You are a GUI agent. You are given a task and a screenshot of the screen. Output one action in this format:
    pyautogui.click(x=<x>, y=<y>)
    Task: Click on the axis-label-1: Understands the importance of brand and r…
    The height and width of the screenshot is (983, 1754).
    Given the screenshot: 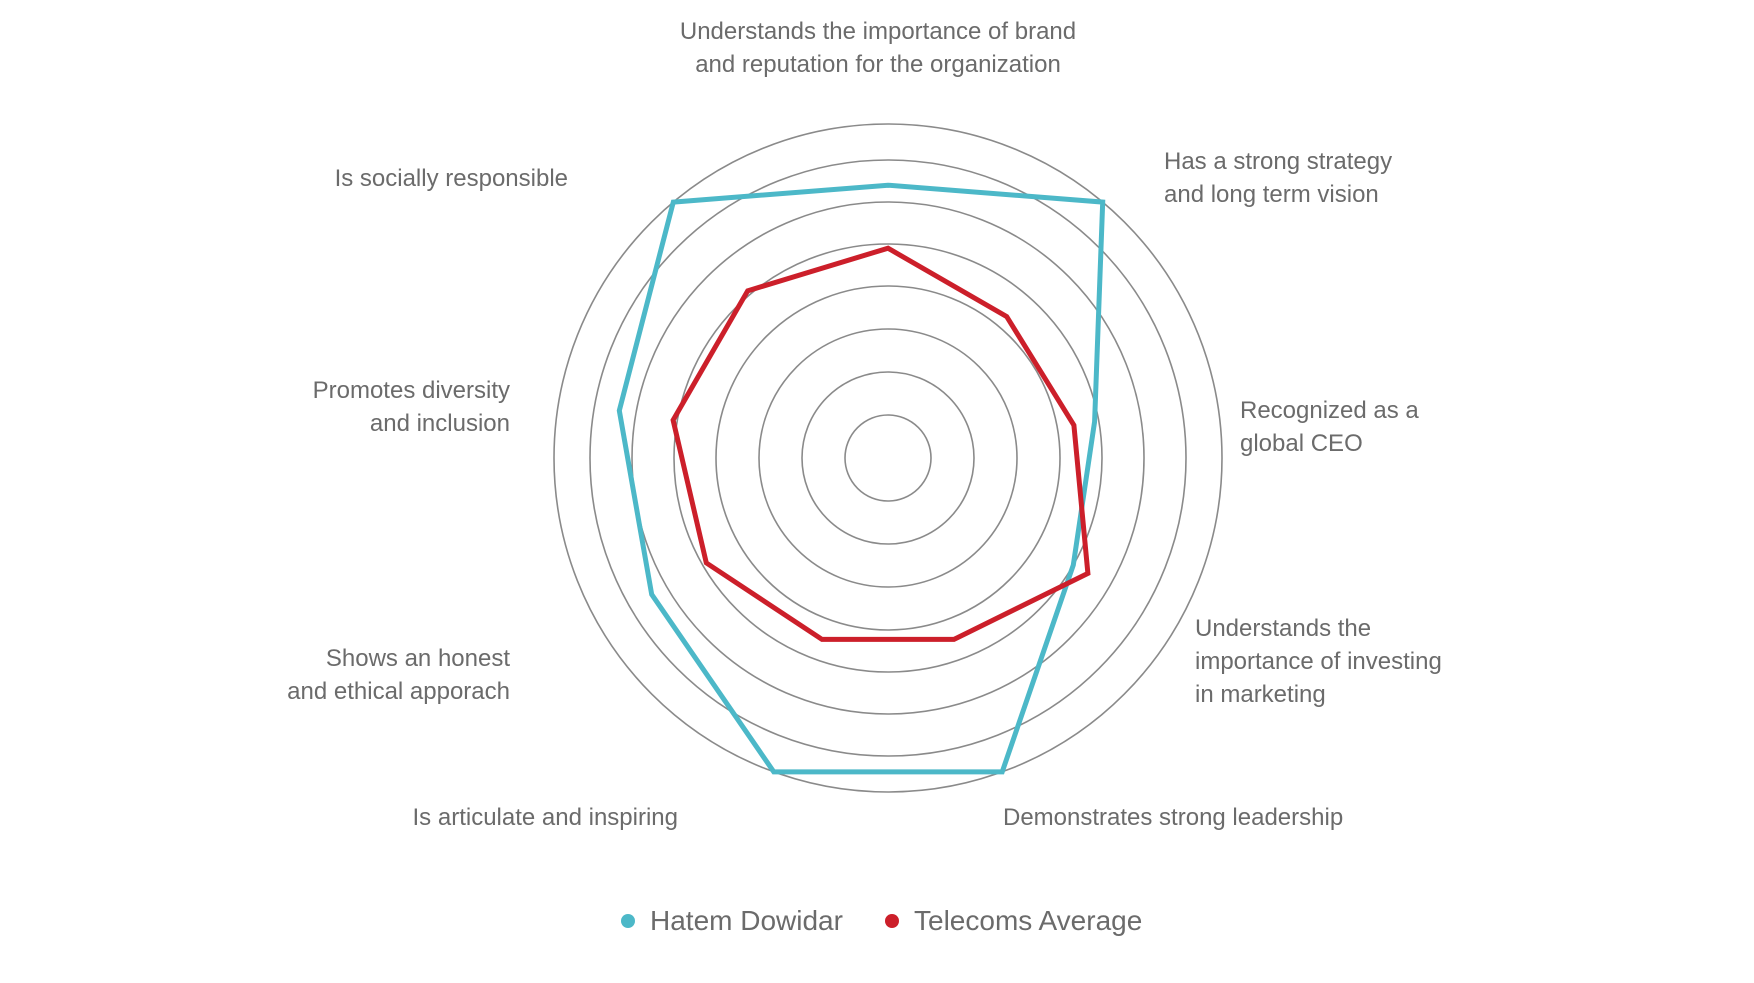 What is the action you would take?
    pyautogui.click(x=878, y=48)
    